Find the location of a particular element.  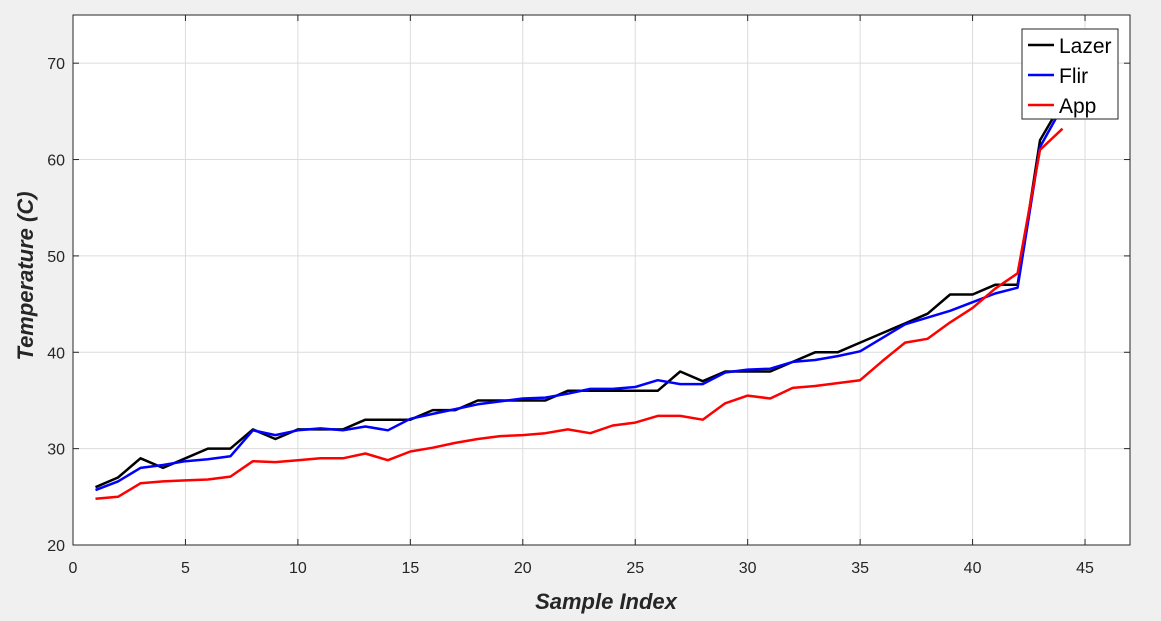

x-axis-label: Sample Index is located at coordinates (606, 601).